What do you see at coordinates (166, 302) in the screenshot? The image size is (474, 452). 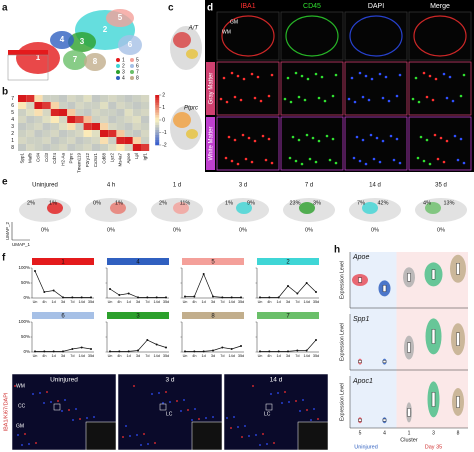 I see `label: 35d` at bounding box center [166, 302].